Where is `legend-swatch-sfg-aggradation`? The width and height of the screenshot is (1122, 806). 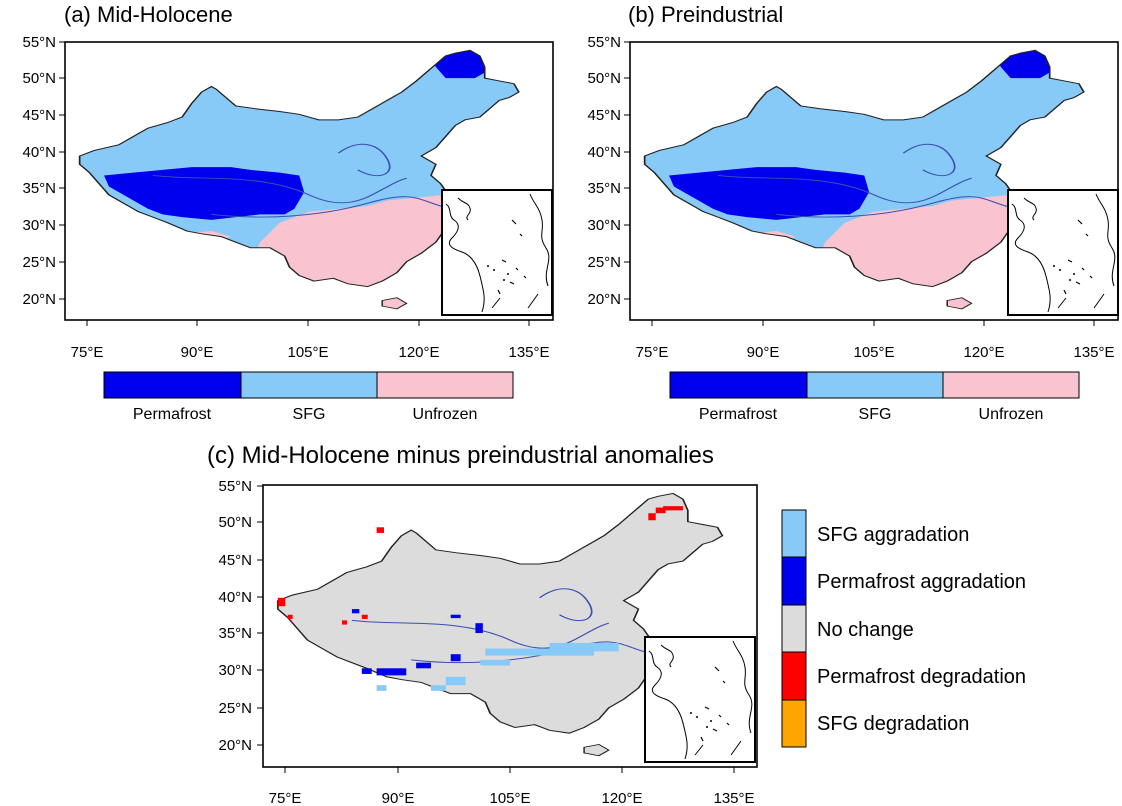 legend-swatch-sfg-aggradation is located at coordinates (794, 533).